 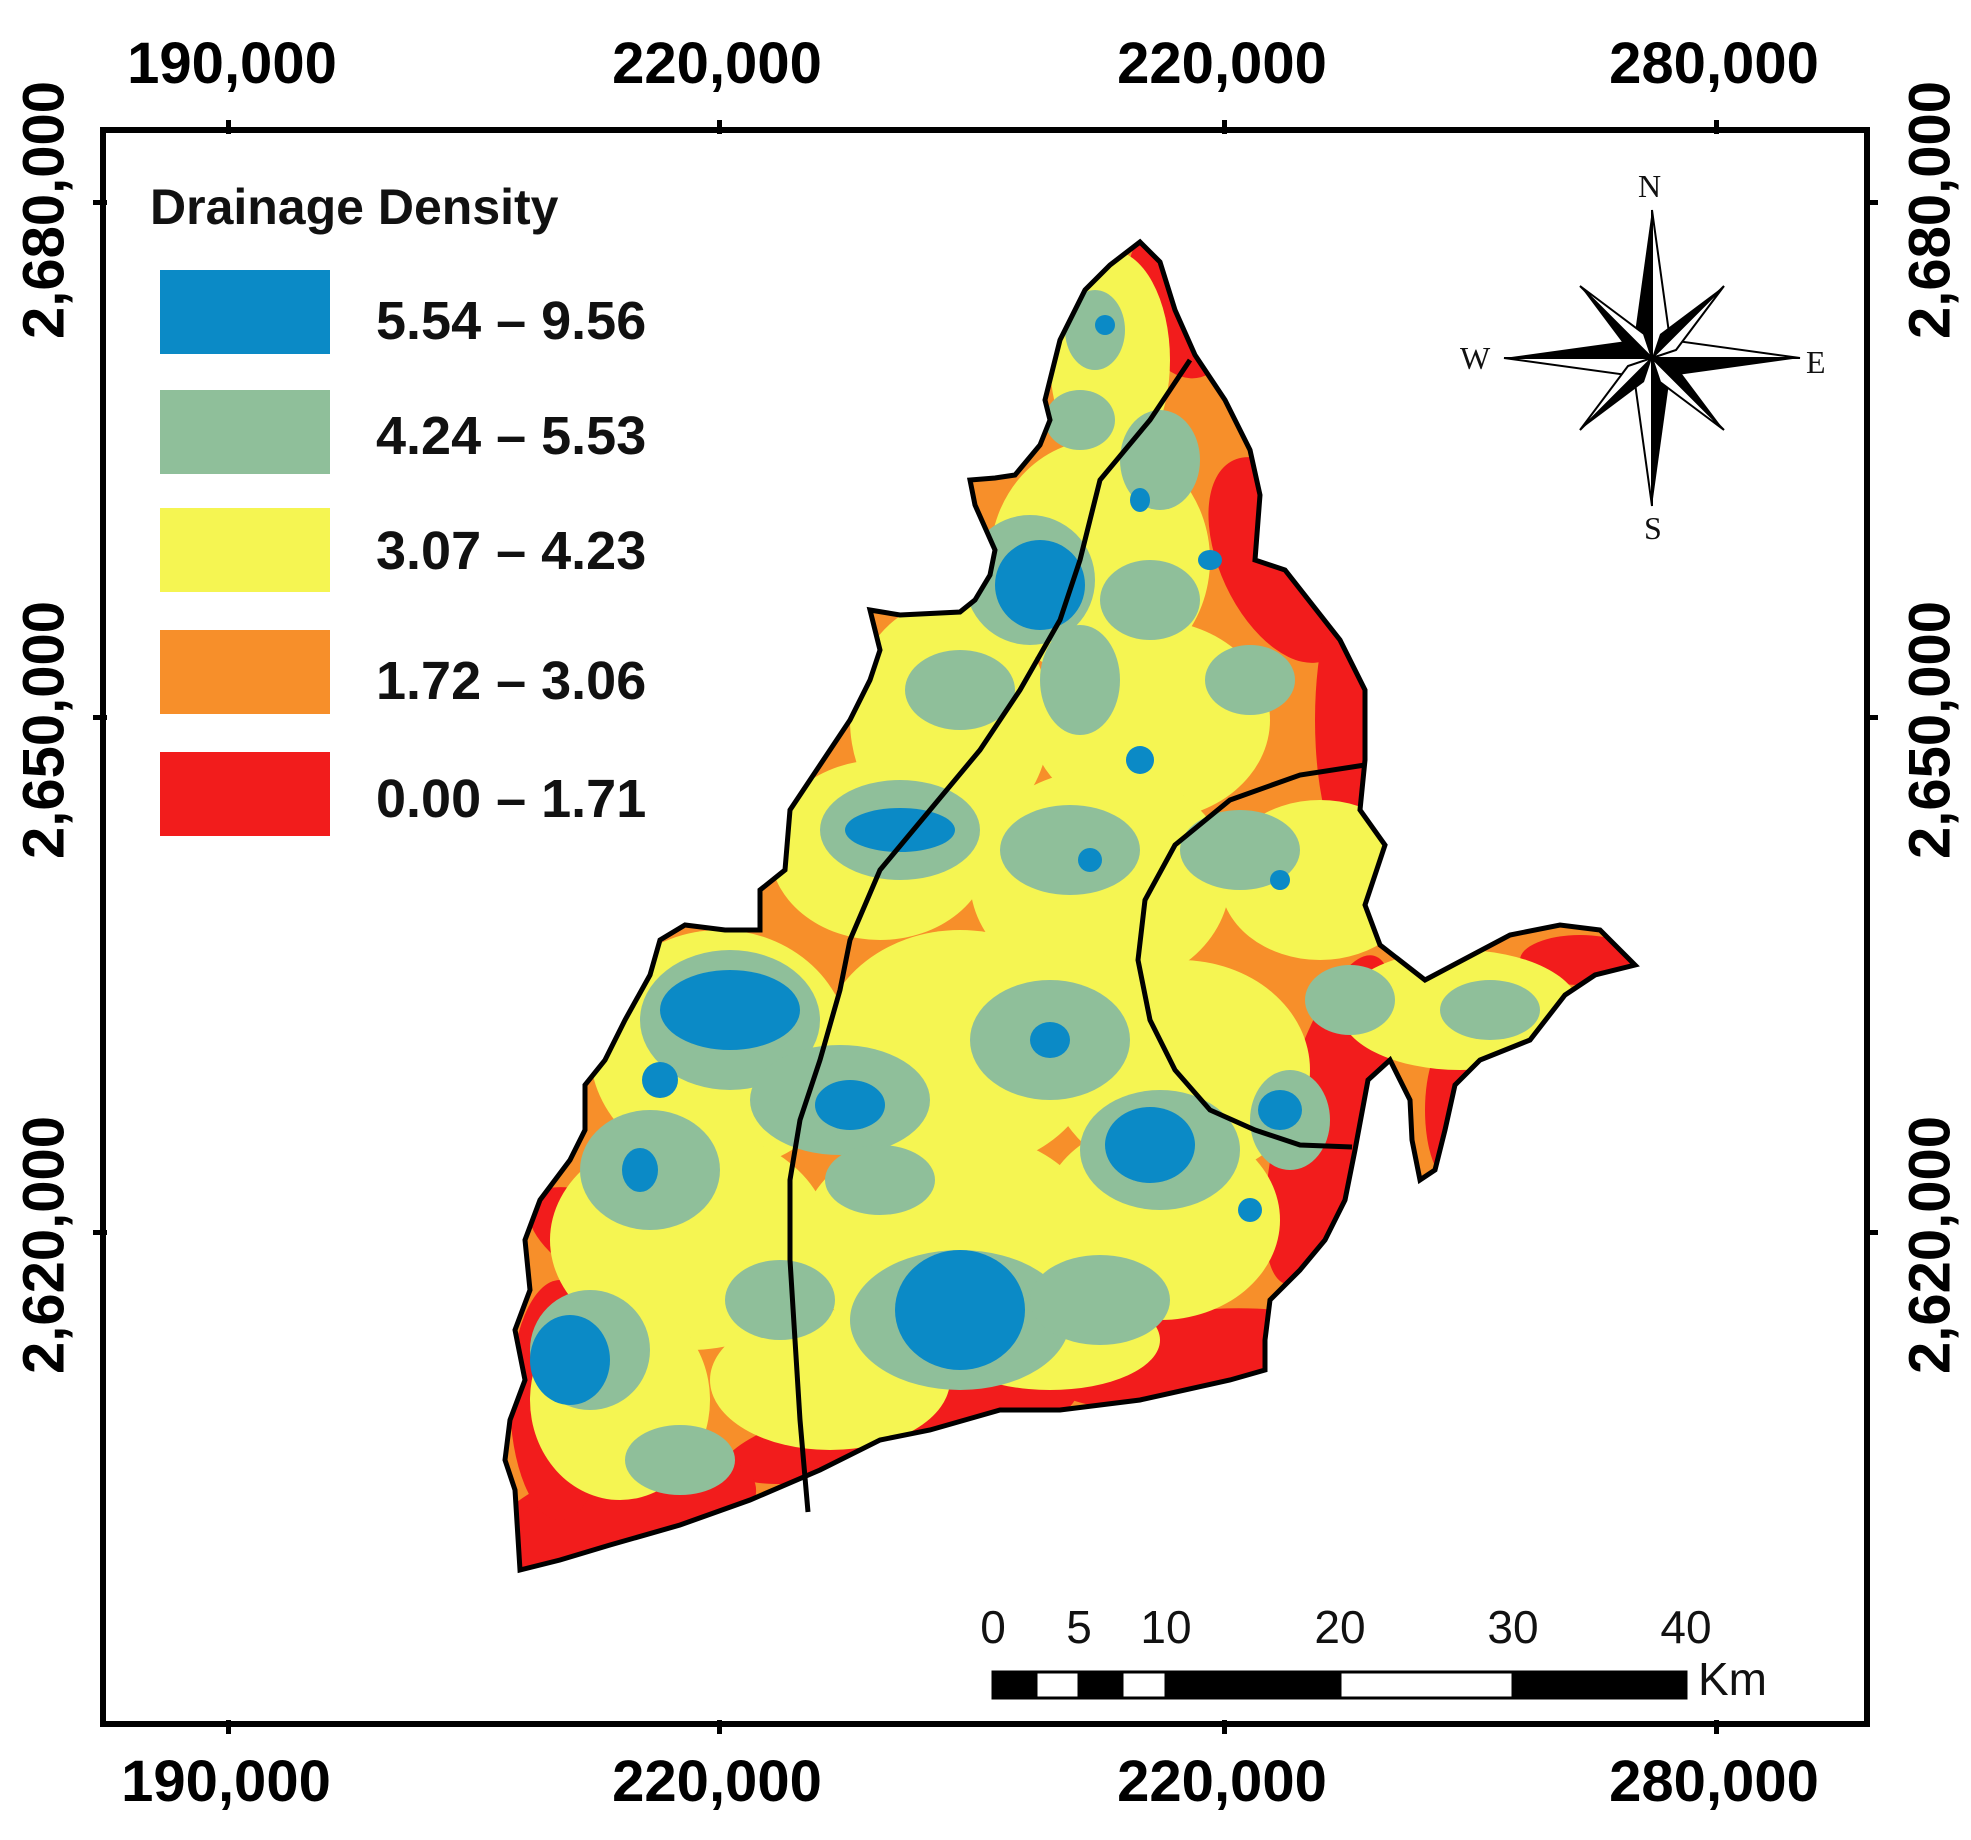 I want to click on scale-label-0: 0, so click(x=993, y=1627).